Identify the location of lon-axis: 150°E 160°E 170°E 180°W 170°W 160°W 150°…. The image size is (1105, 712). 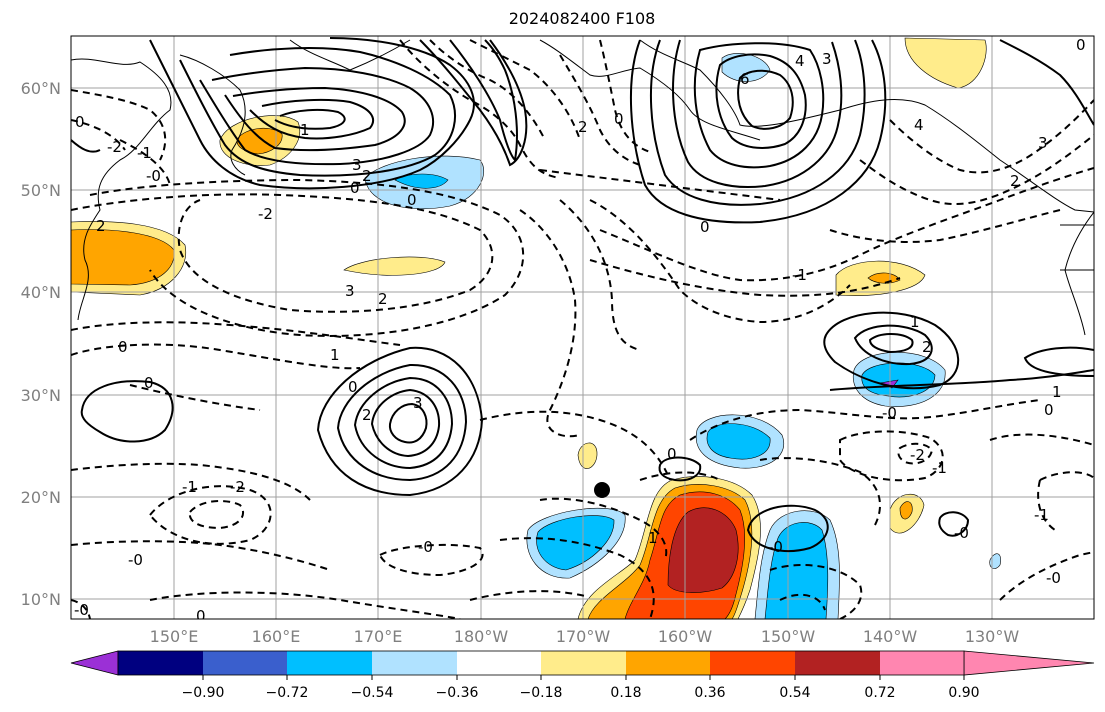
(585, 636).